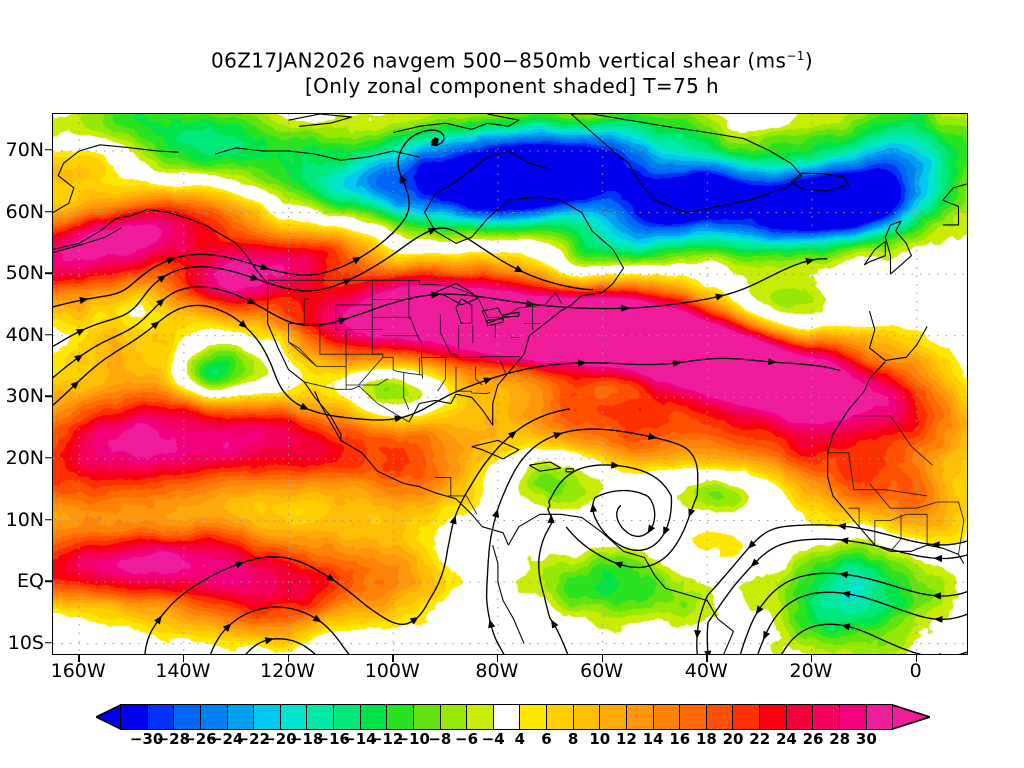 The image size is (1024, 768). Describe the element at coordinates (360, 739) in the screenshot. I see `colorbar-tick--14: −14` at that location.